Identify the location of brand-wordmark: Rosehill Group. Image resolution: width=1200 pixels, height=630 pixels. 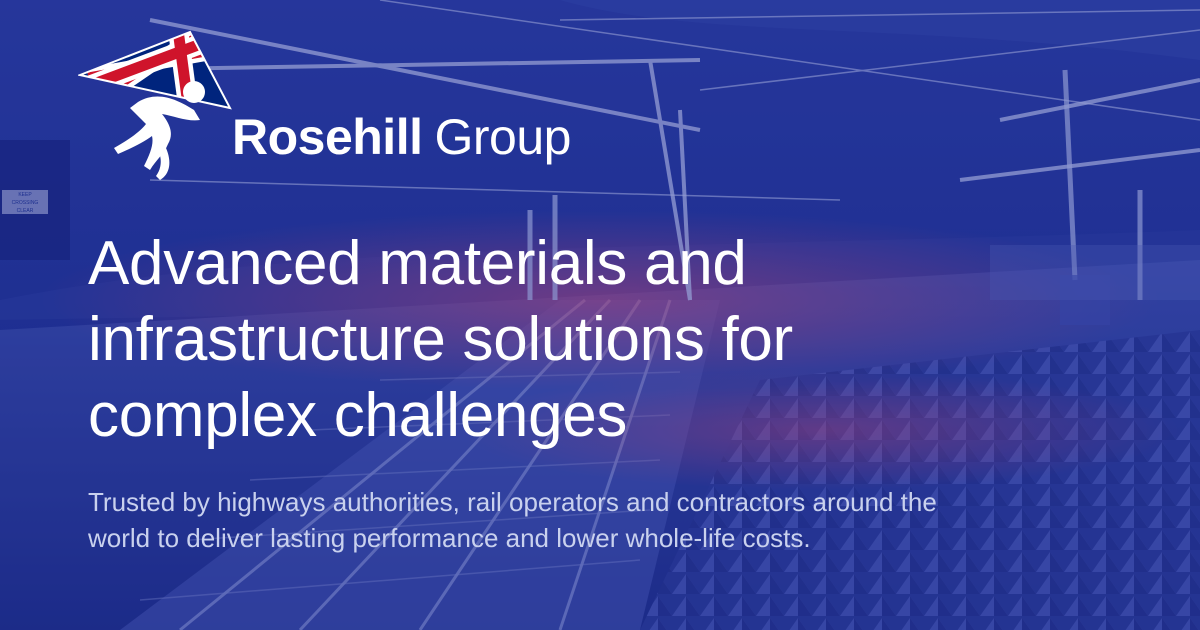
(401, 137).